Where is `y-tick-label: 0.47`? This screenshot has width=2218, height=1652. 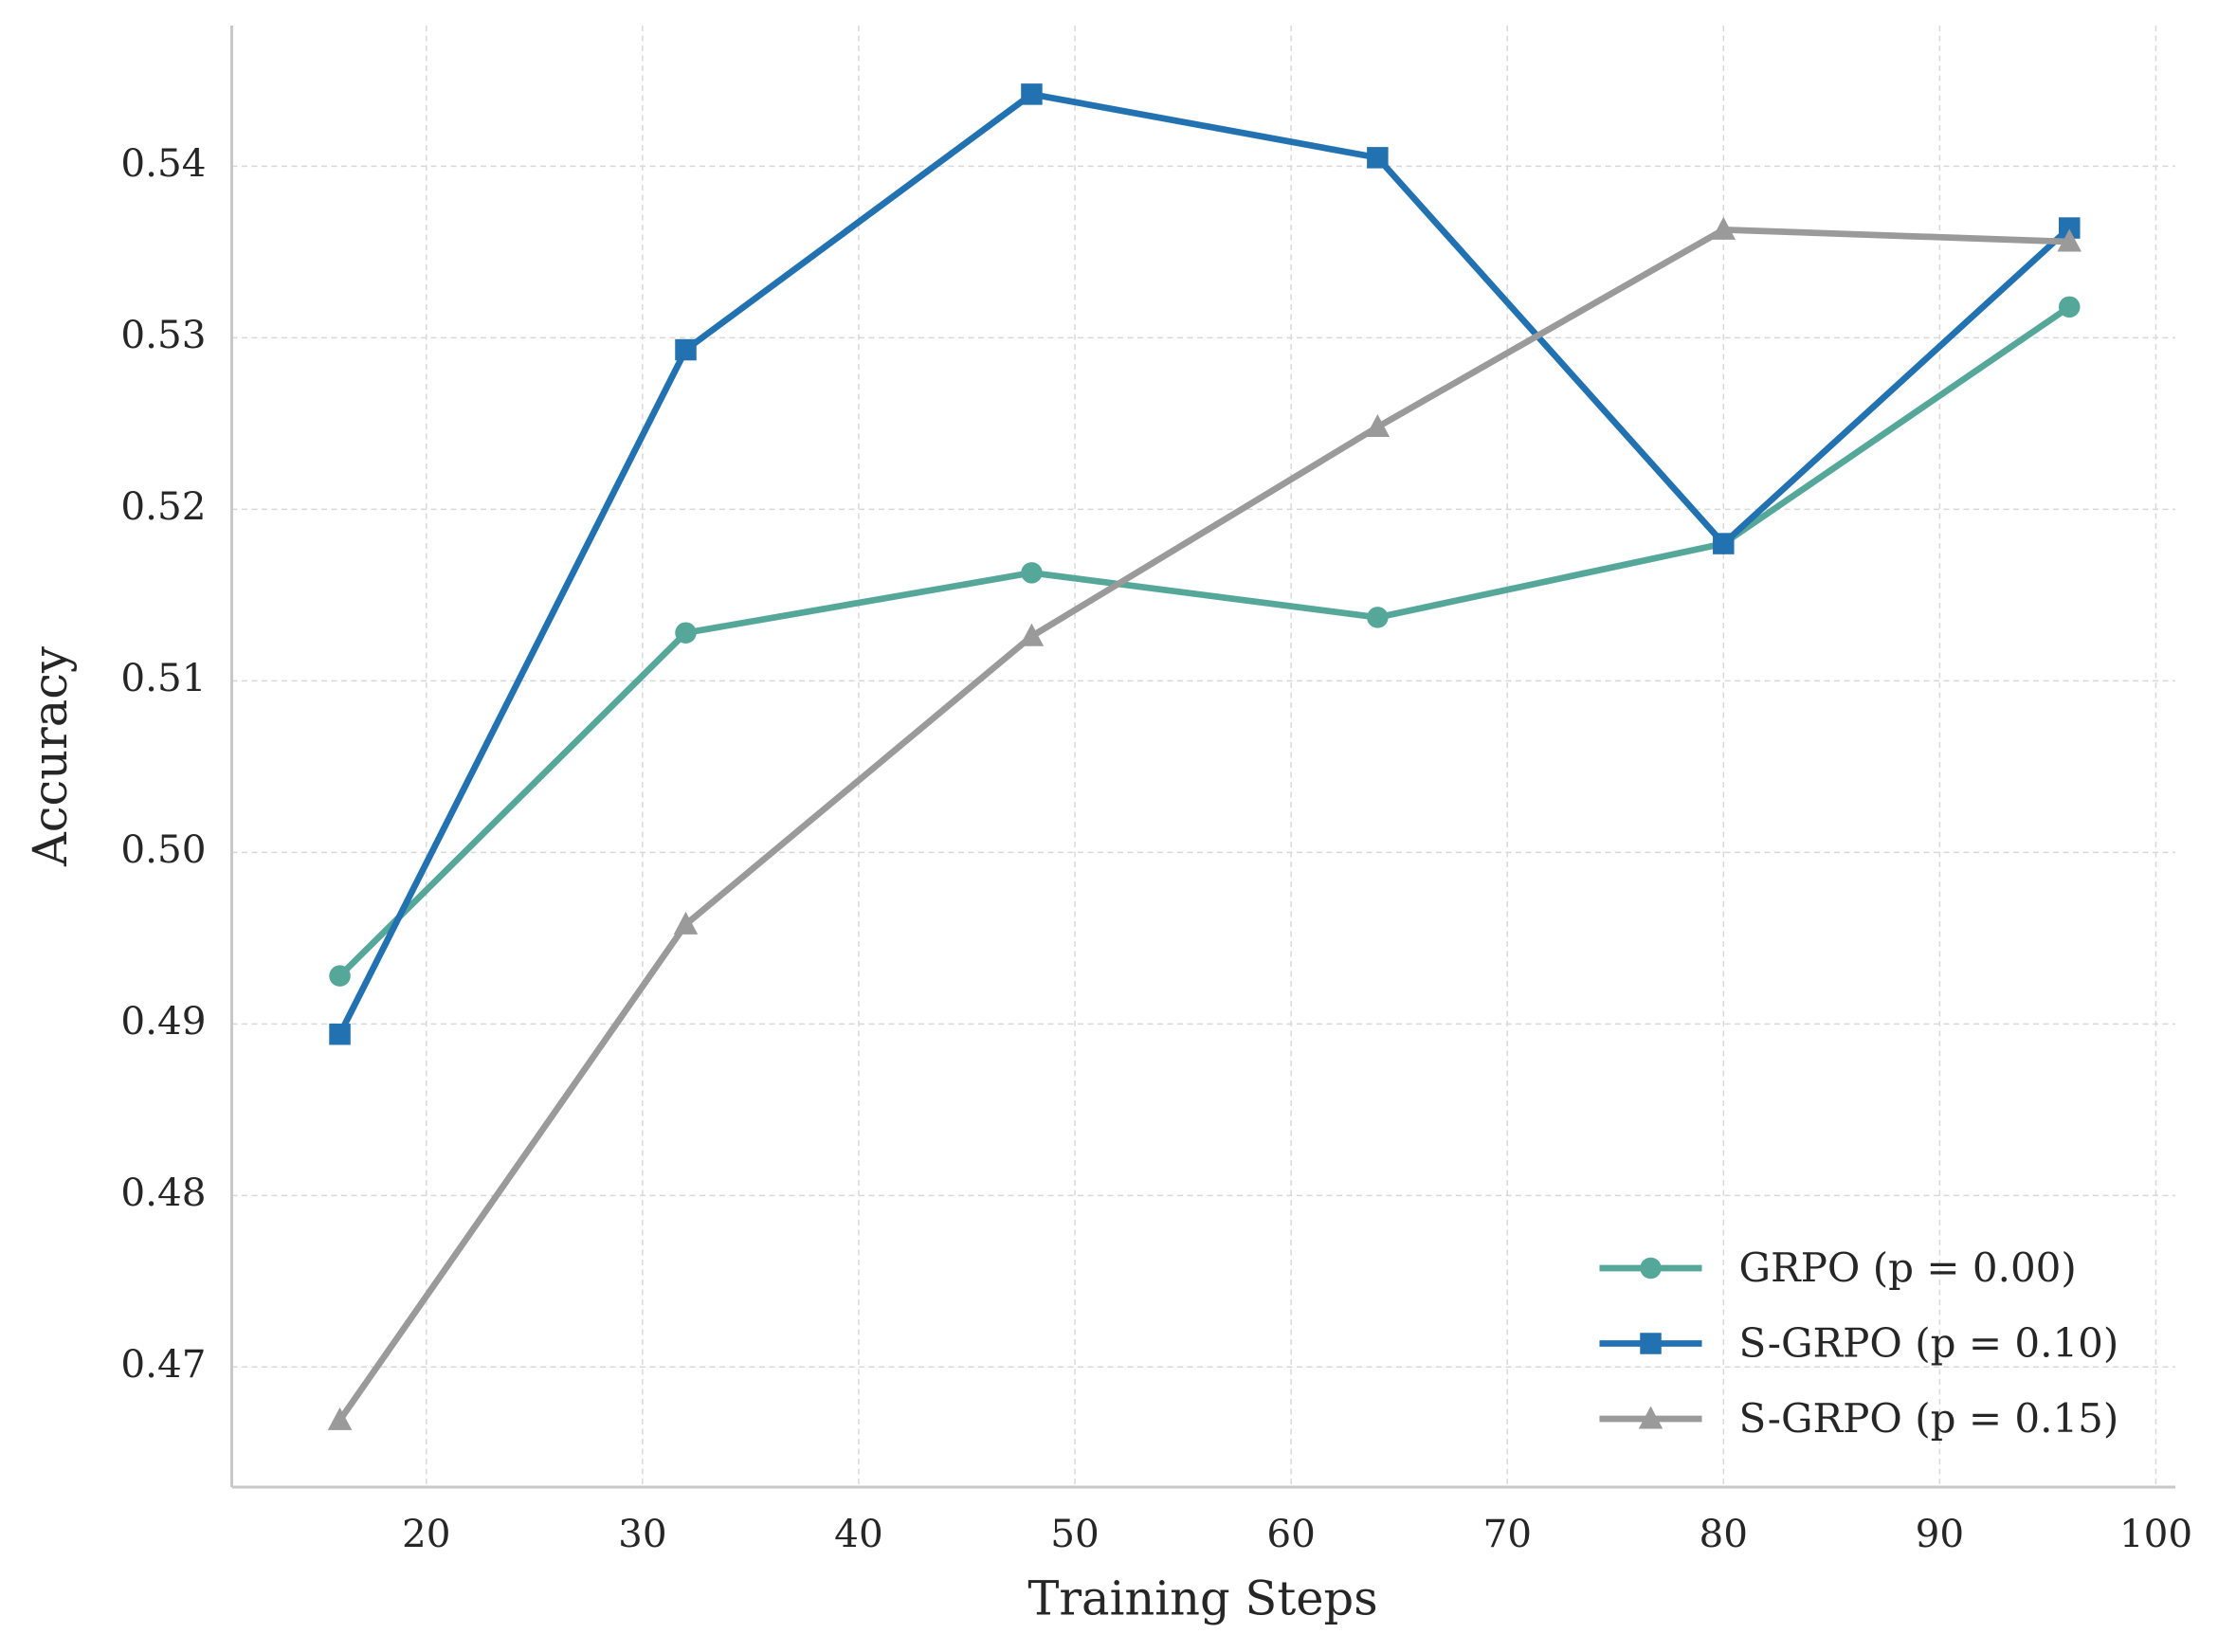 y-tick-label: 0.47 is located at coordinates (163, 1364).